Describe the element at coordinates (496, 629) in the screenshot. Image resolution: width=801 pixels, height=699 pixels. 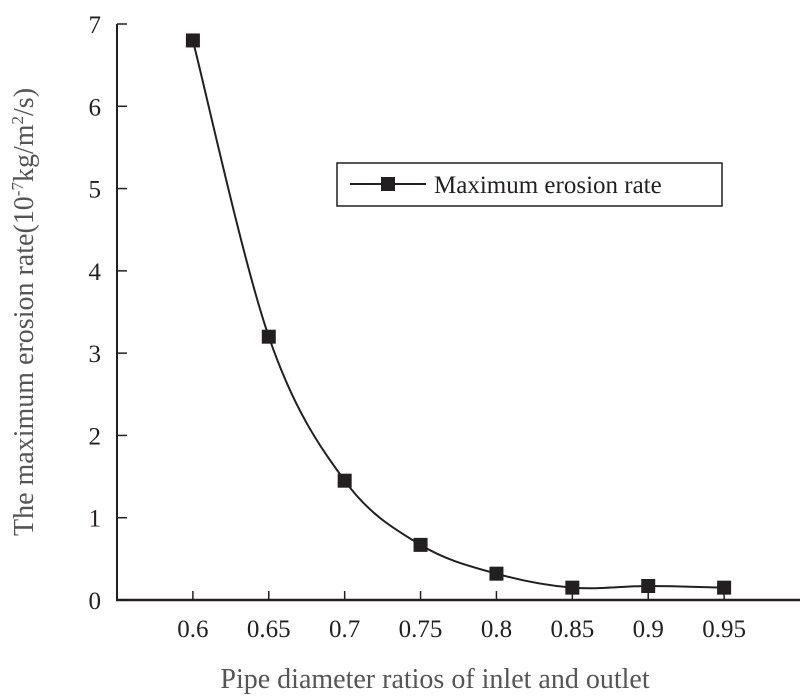
I see `x-tick-label: 0.8` at that location.